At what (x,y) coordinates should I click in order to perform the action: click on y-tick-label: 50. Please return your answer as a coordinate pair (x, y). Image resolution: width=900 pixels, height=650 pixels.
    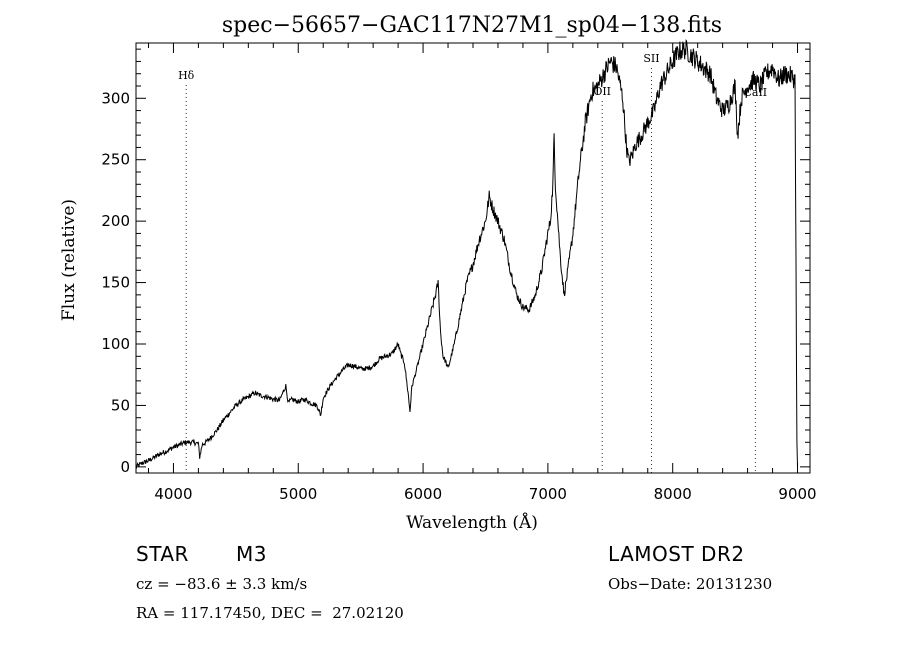
    Looking at the image, I should click on (120, 405).